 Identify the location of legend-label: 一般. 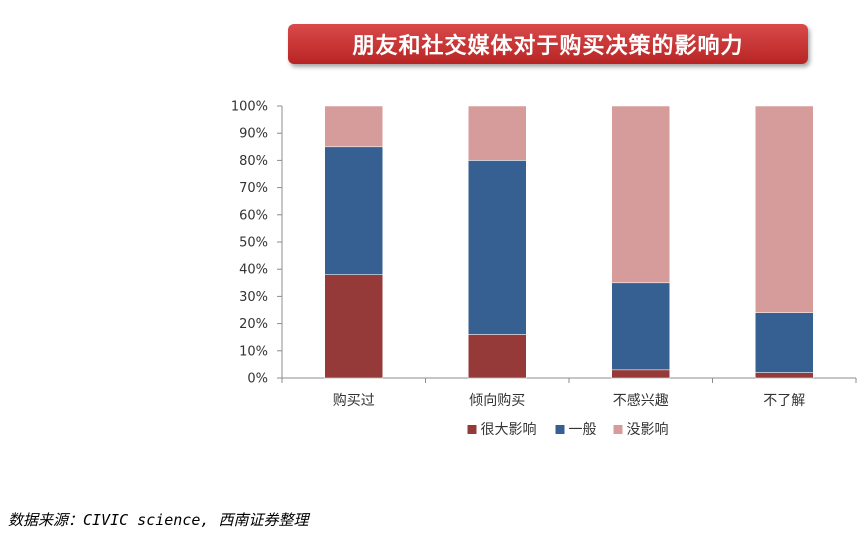
(583, 430).